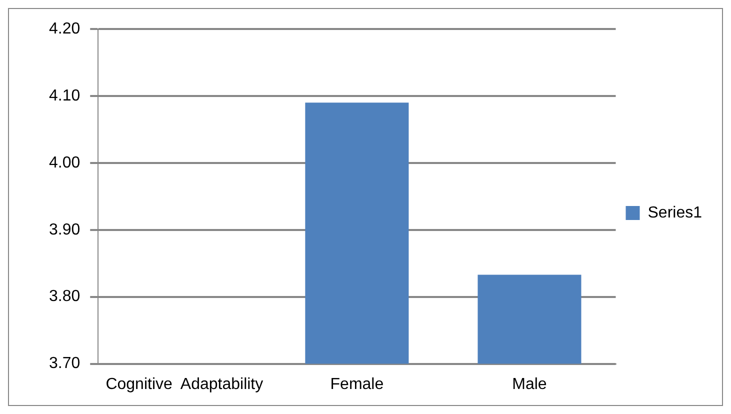 This screenshot has height=414, width=731. What do you see at coordinates (675, 213) in the screenshot?
I see `legend-label: Series1` at bounding box center [675, 213].